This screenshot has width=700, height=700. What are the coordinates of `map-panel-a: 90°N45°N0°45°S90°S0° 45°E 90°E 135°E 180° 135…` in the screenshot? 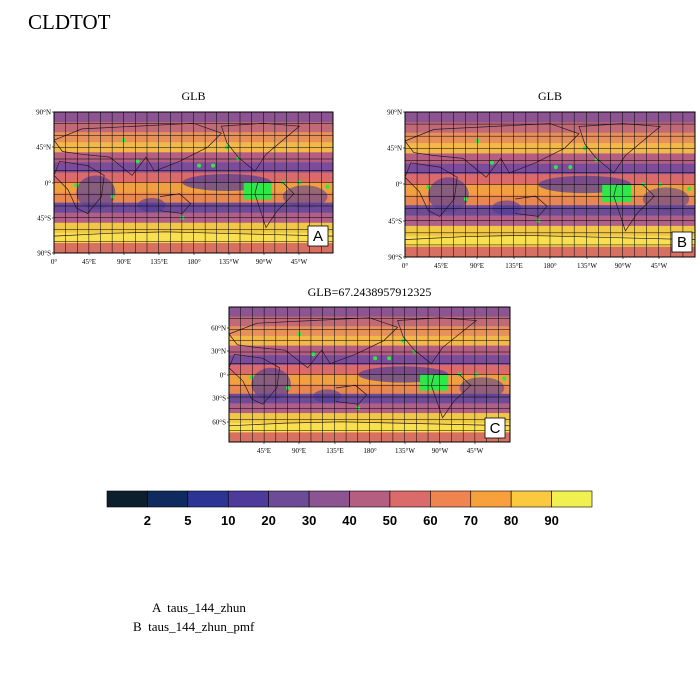 It's located at (185, 187).